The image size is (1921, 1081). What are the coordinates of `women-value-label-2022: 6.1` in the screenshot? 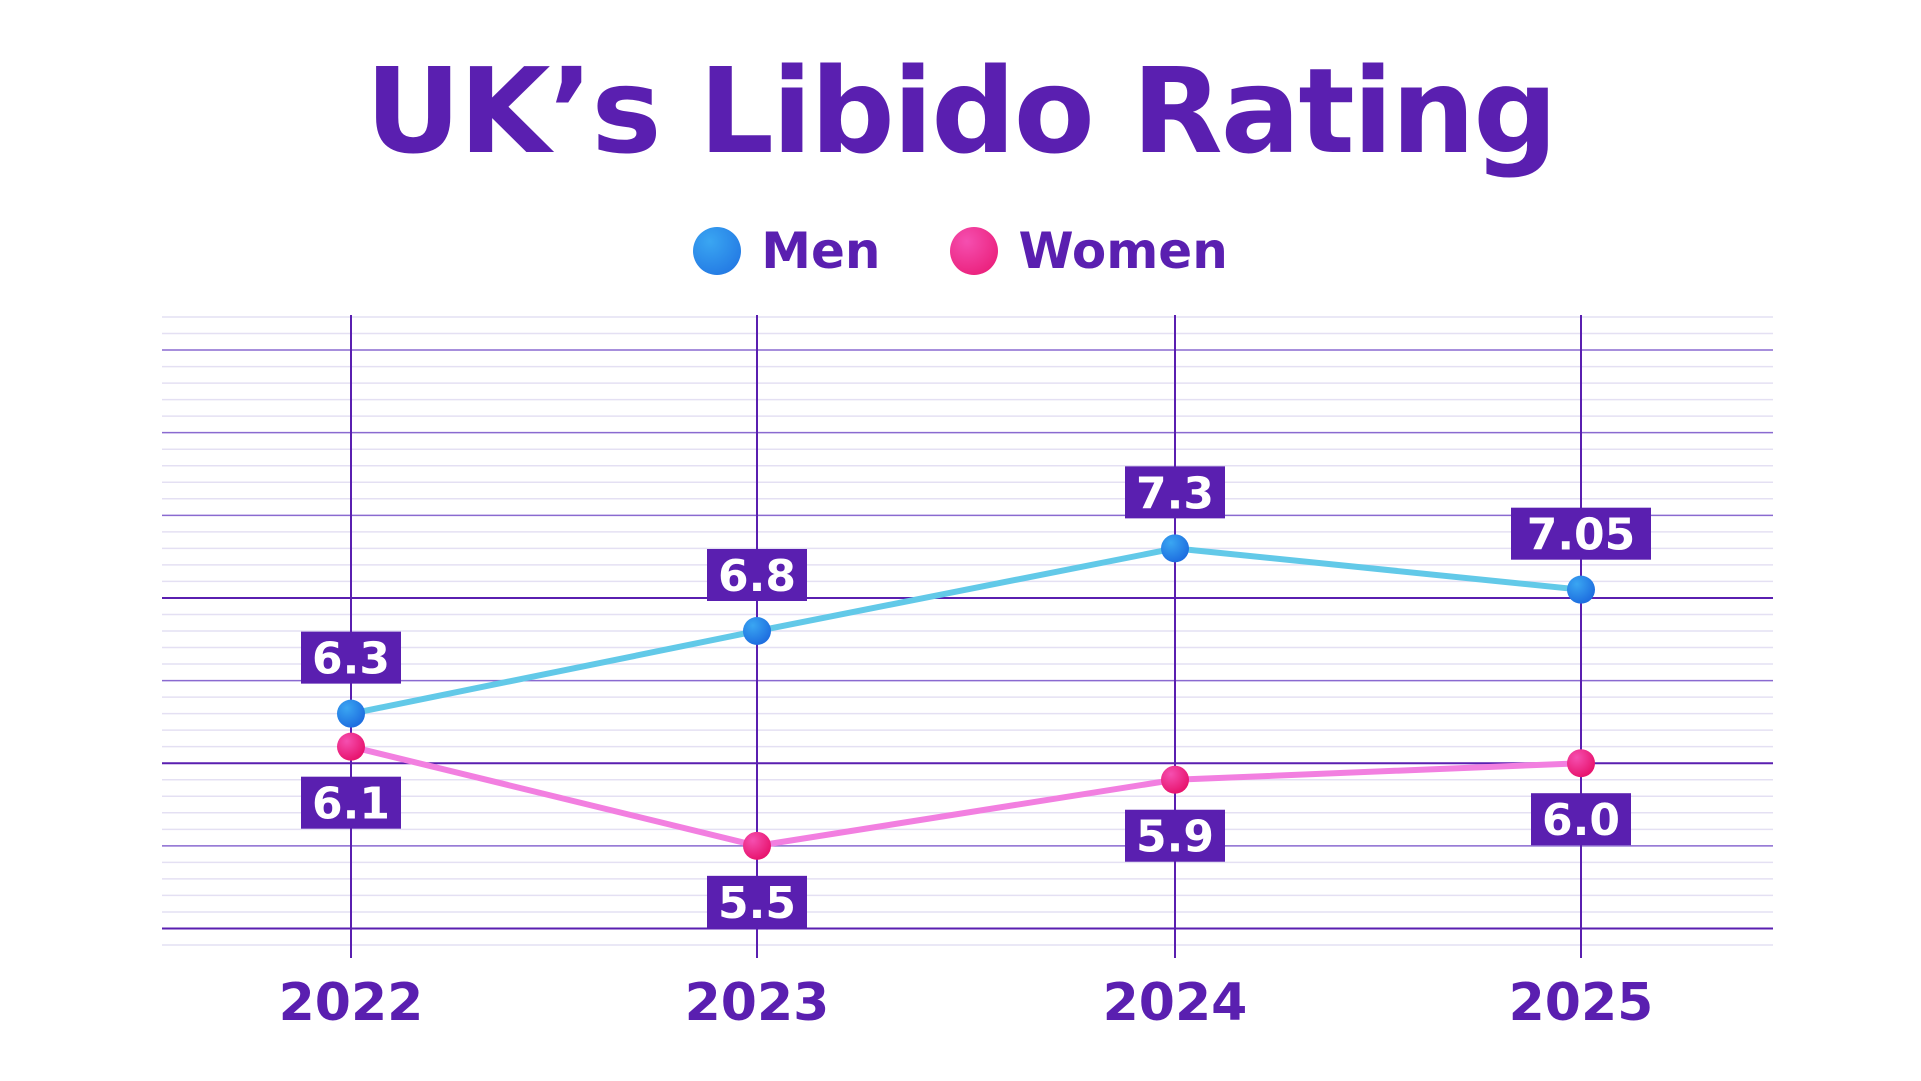 It's located at (351, 804).